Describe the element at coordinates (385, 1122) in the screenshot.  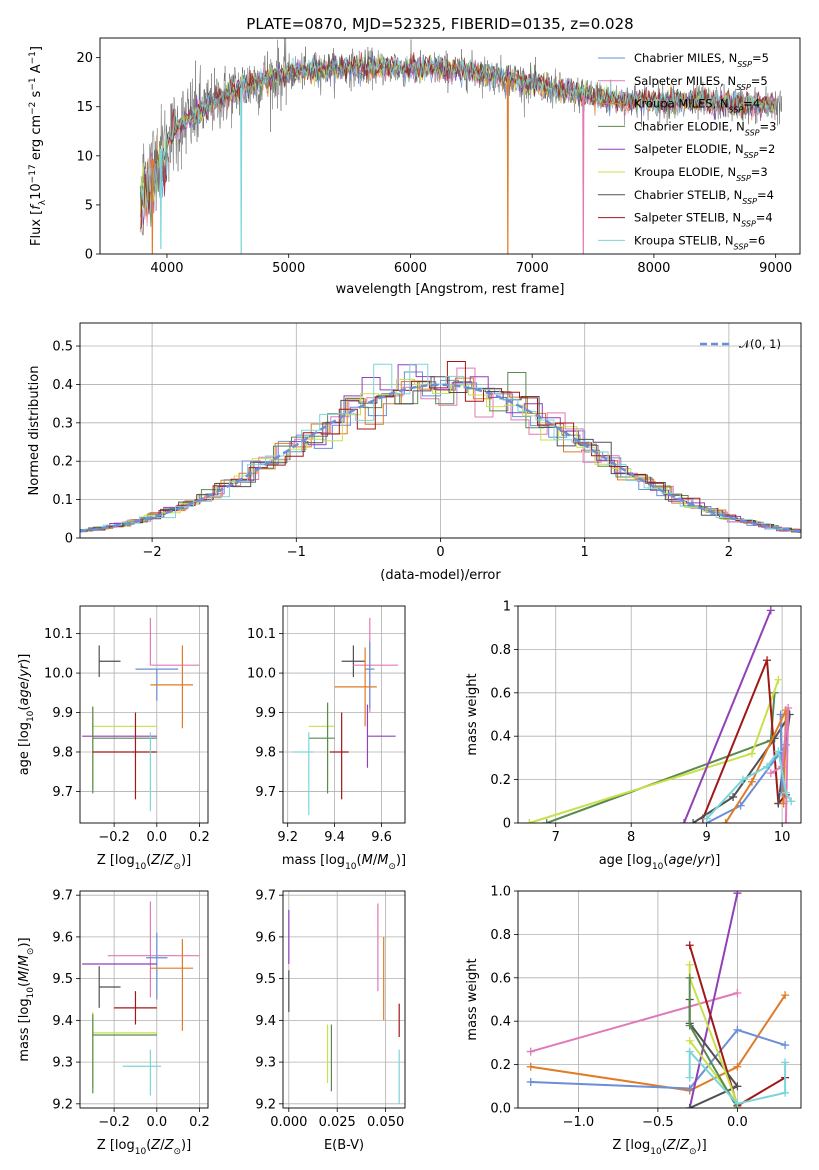
I see `x-tick-label: 0.050` at that location.